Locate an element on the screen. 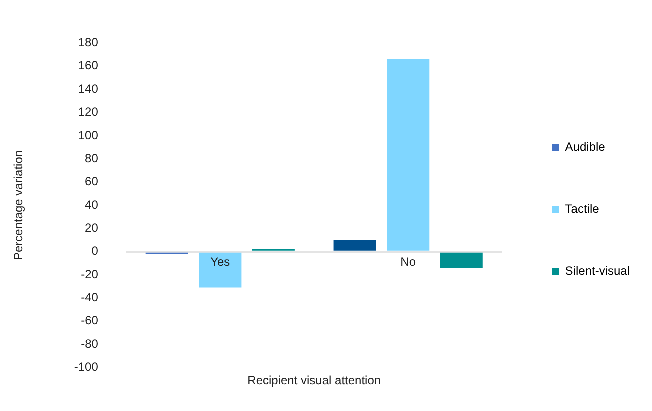 The height and width of the screenshot is (411, 652). y-tick-label: 140 is located at coordinates (88, 89).